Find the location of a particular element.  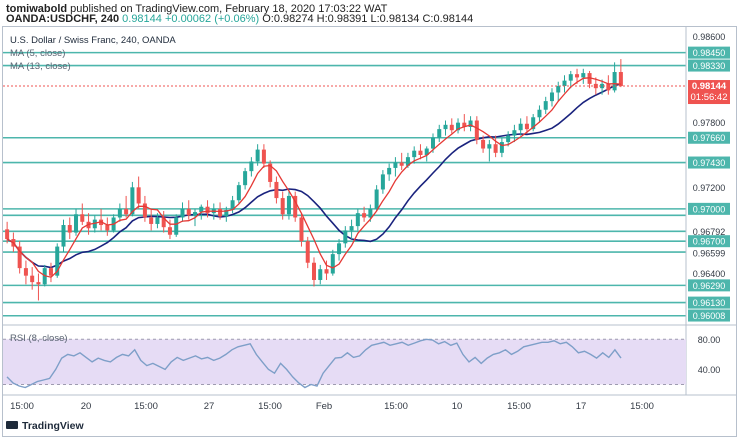

last-price: 0.98144 is located at coordinates (142, 19).